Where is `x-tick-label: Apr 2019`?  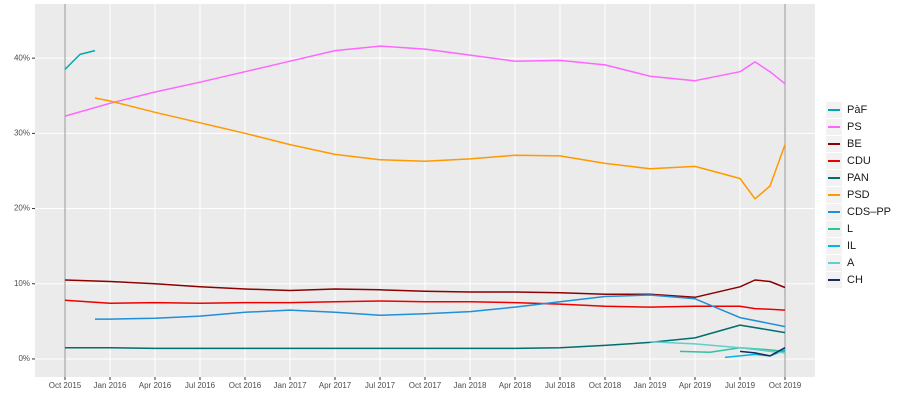
x-tick-label: Apr 2019 is located at coordinates (695, 385).